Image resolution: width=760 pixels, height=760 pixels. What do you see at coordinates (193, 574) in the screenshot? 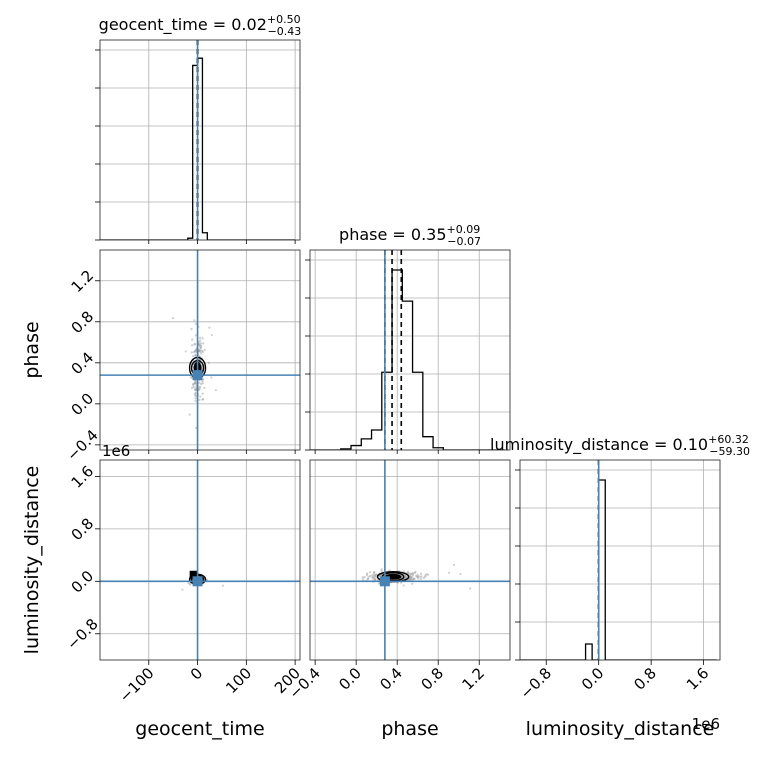
I see `density-marker` at bounding box center [193, 574].